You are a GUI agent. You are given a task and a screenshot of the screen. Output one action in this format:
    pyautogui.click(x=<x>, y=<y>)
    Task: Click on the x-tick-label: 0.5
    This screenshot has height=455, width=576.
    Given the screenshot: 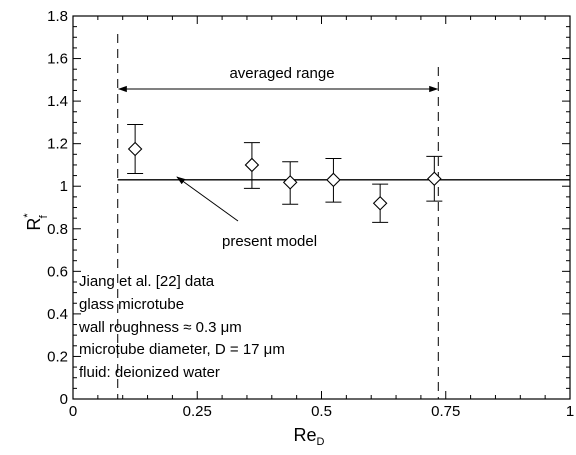 What is the action you would take?
    pyautogui.click(x=321, y=411)
    